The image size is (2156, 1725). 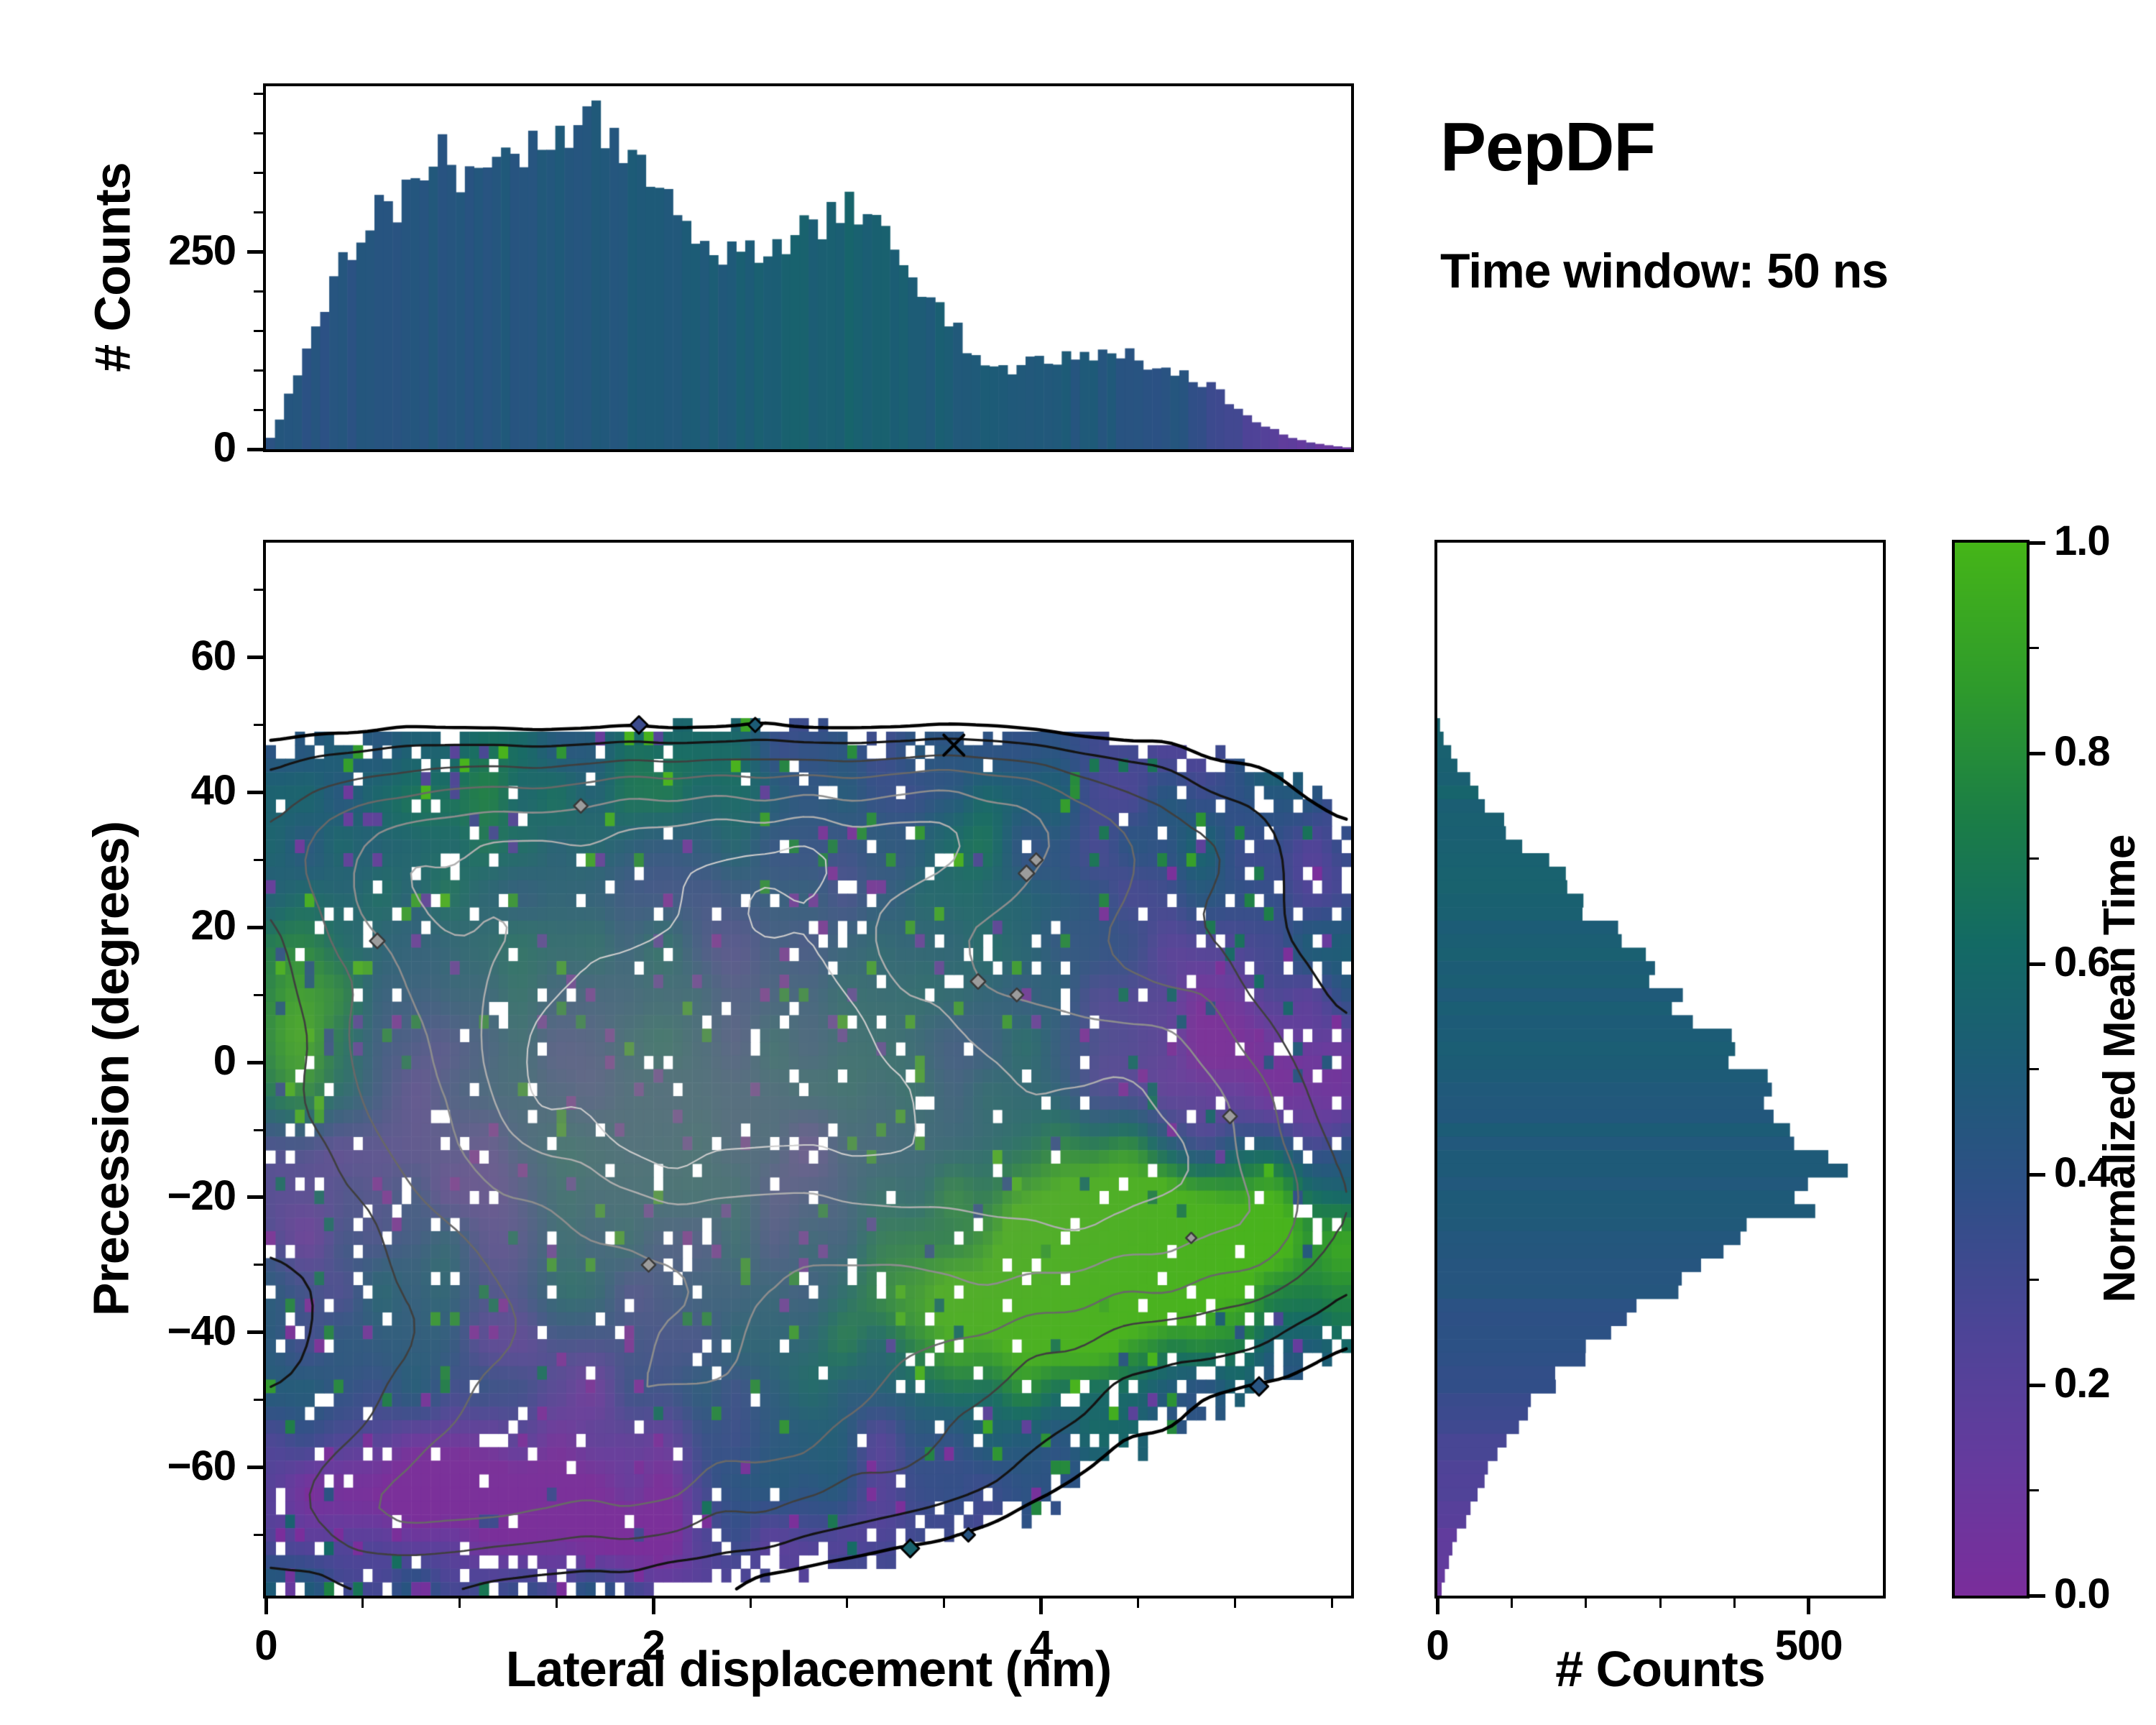 What do you see at coordinates (1041, 1645) in the screenshot?
I see `tick-label: 4` at bounding box center [1041, 1645].